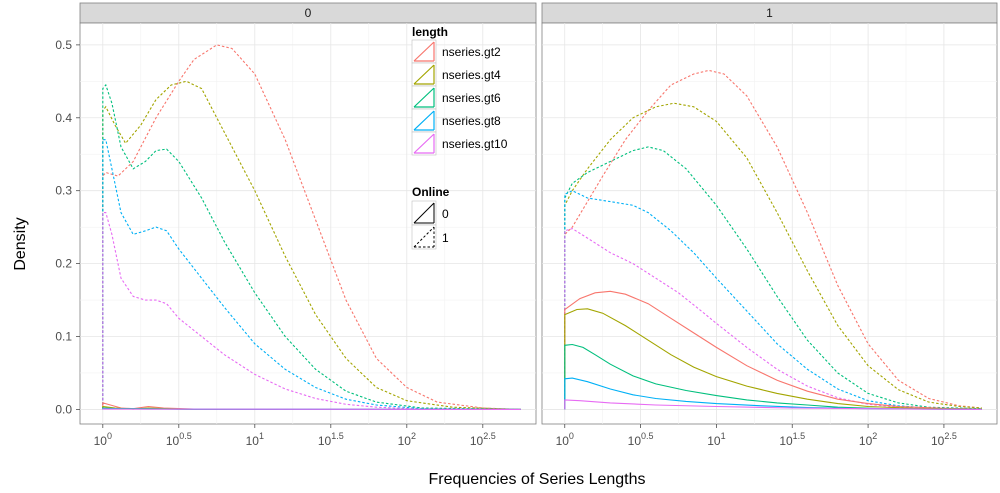 The width and height of the screenshot is (1000, 493). Describe the element at coordinates (431, 192) in the screenshot. I see `legend-title-online: Online` at that location.